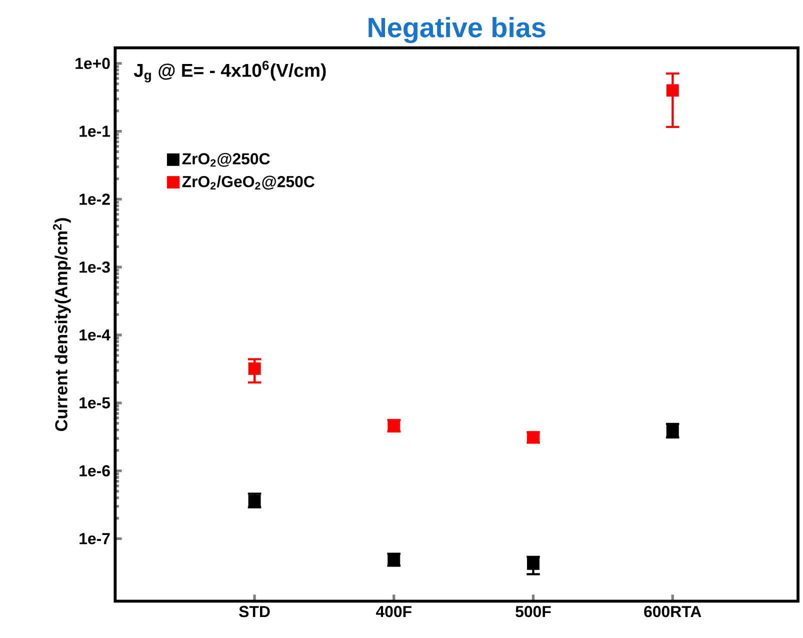  I want to click on y-tick-label: 1e-4, so click(95, 335).